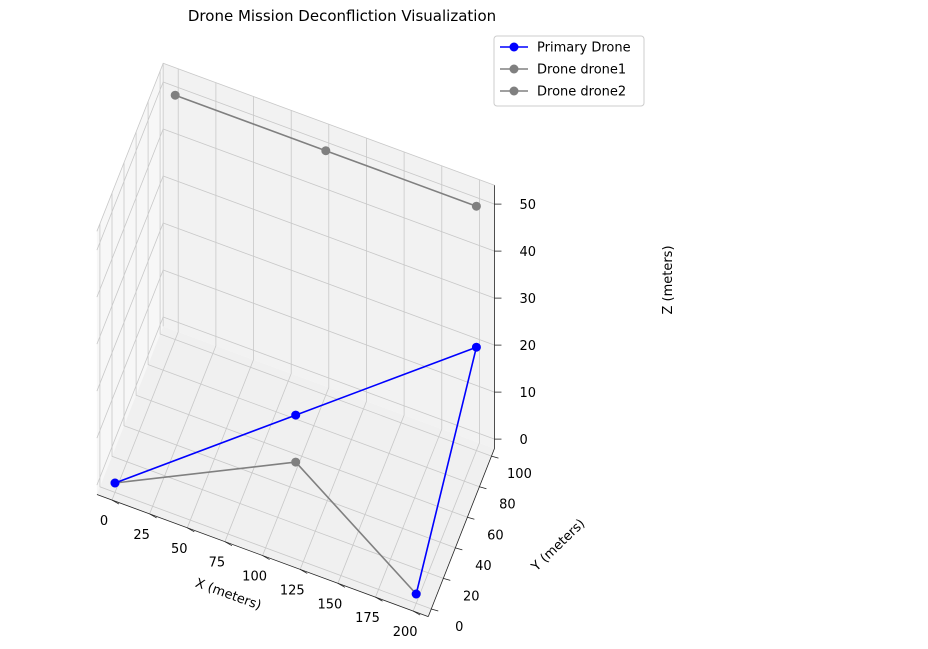 Image resolution: width=928 pixels, height=649 pixels. What do you see at coordinates (141, 535) in the screenshot?
I see `x-tick-label: 25` at bounding box center [141, 535].